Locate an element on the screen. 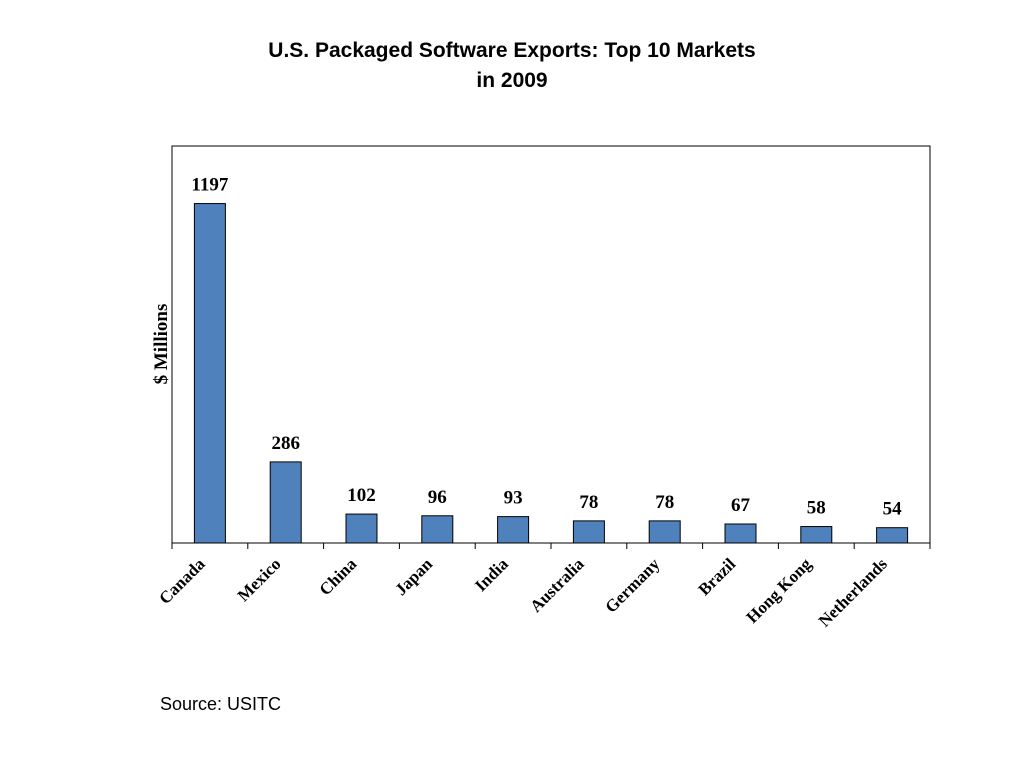 This screenshot has width=1024, height=768. chart-title-line2: in 2009 is located at coordinates (512, 80).